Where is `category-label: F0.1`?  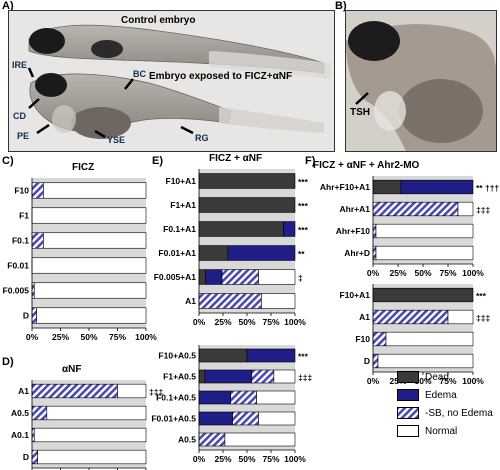
category-label: F0.1 is located at coordinates (20, 241).